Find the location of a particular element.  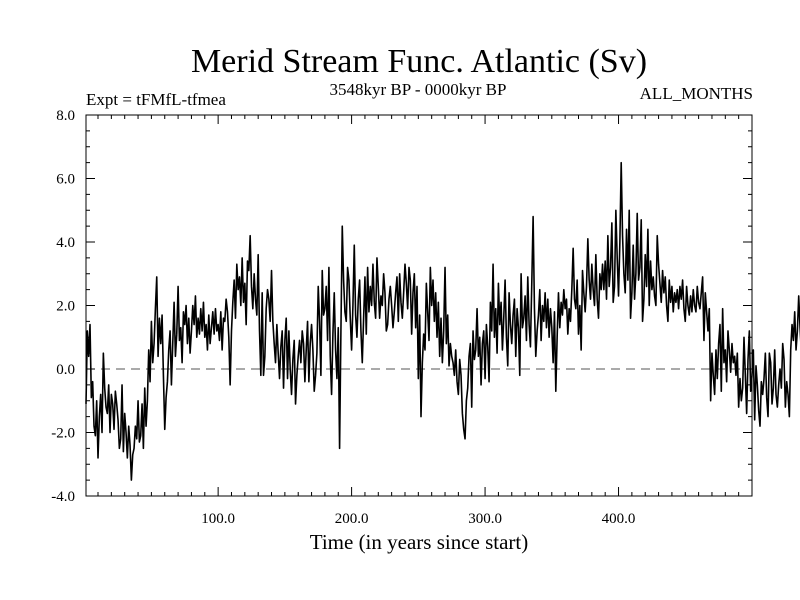

y-tick-label: 4.0 is located at coordinates (65, 243).